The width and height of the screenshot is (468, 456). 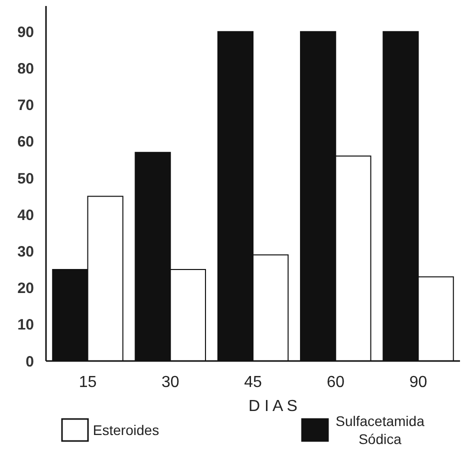 What do you see at coordinates (25, 32) in the screenshot?
I see `y-tick-label: 90` at bounding box center [25, 32].